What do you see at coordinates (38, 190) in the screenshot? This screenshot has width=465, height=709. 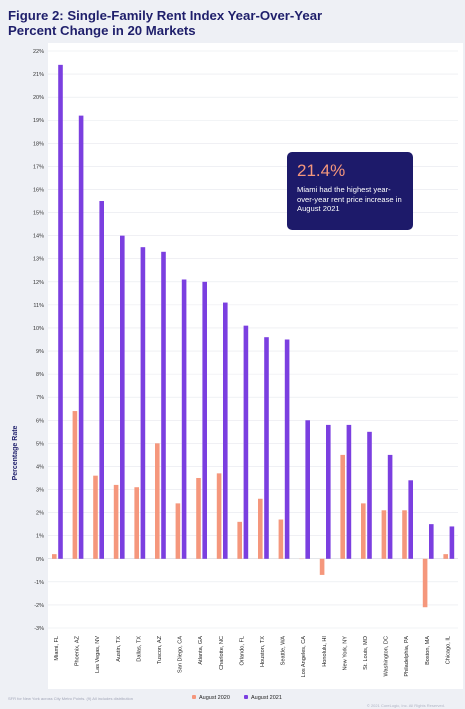 I see `y-tick-label: 16%` at bounding box center [38, 190].